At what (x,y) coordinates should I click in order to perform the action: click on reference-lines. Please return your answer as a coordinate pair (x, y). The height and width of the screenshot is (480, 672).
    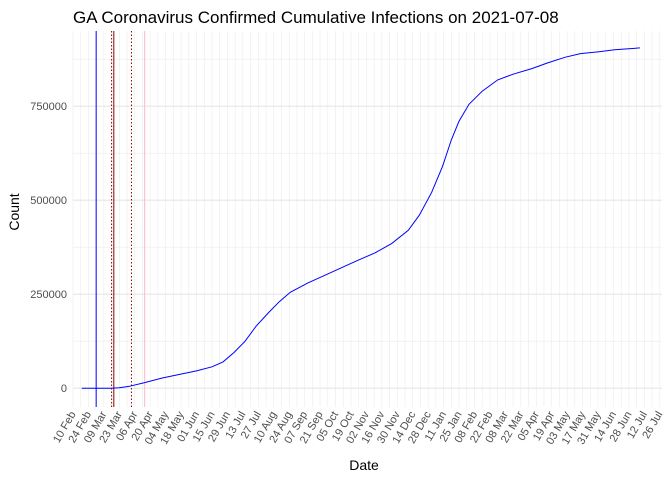
    Looking at the image, I should click on (120, 219).